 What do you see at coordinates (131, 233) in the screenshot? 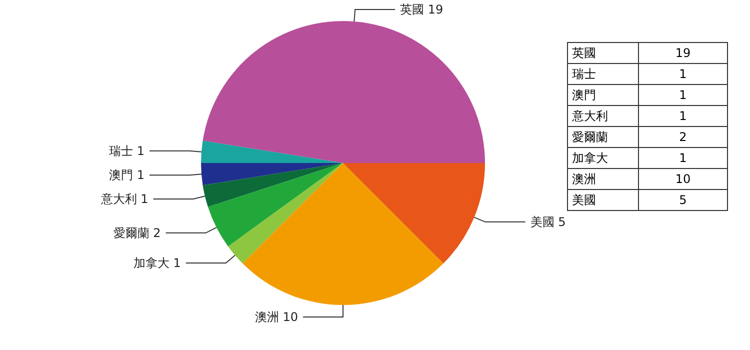
I see `slice-label: 愛爾蘭` at bounding box center [131, 233].